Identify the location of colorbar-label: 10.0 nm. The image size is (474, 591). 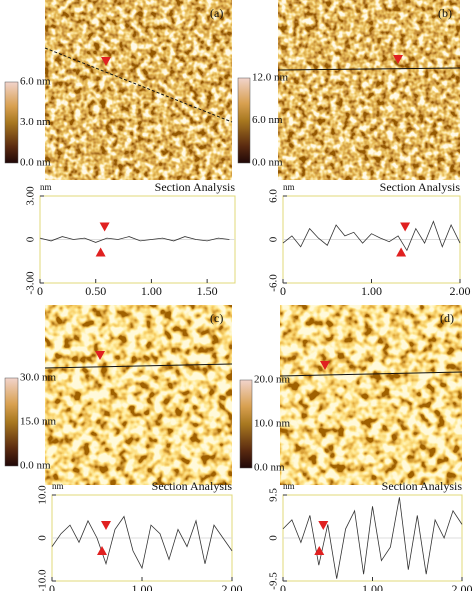
(272, 424).